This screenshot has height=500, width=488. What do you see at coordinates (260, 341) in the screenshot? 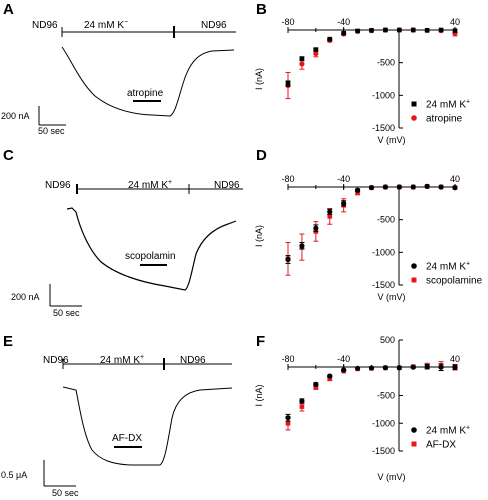
I see `panel-label-f: F` at bounding box center [260, 341].